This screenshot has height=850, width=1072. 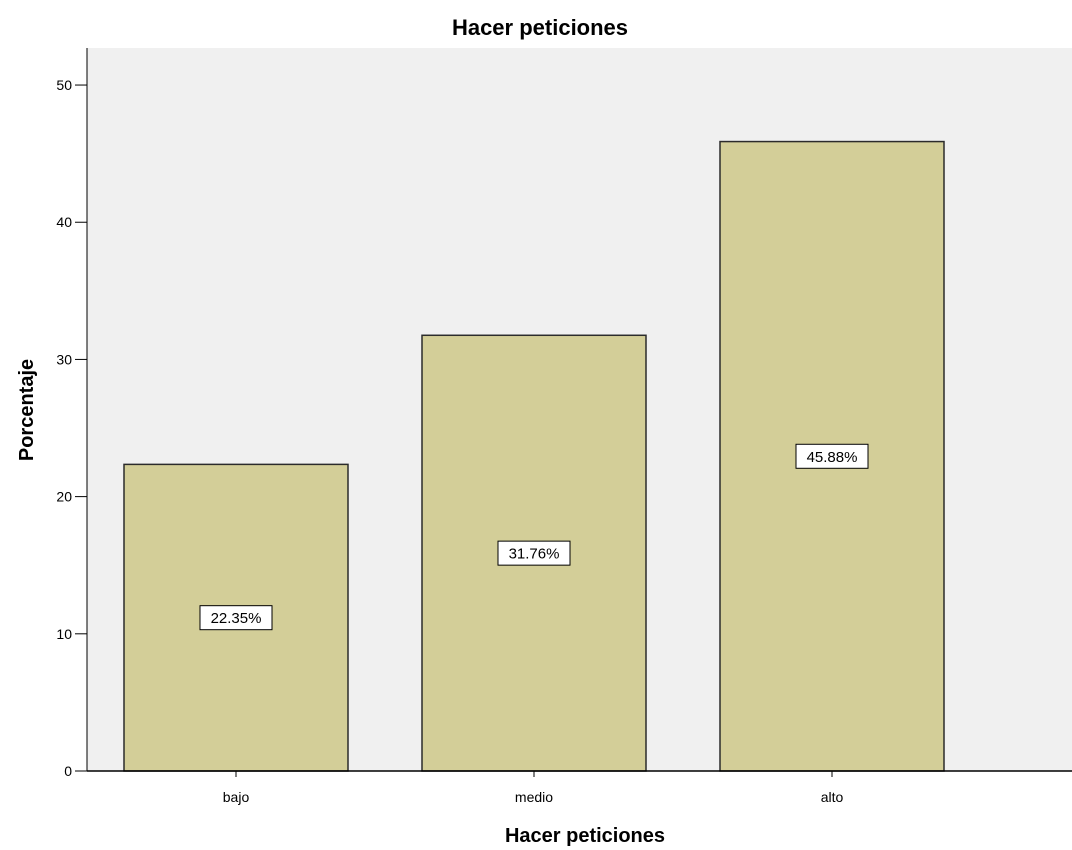 I want to click on data-label-bajo: 22.35%, so click(x=236, y=618).